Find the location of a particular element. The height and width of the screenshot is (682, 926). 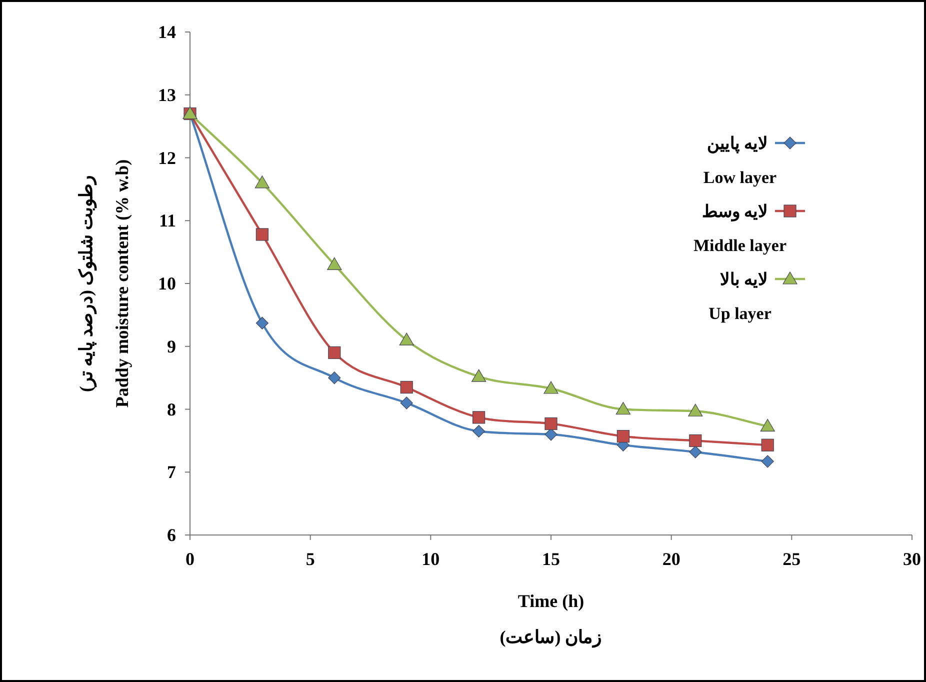

y-tick-label: 13 is located at coordinates (167, 94).